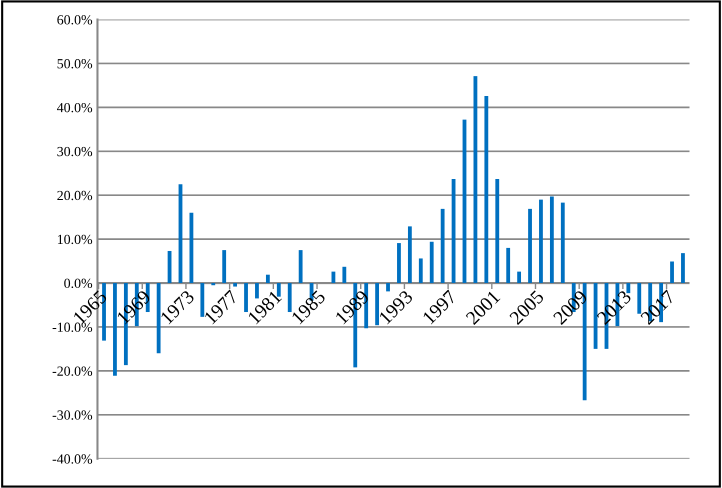 The height and width of the screenshot is (488, 722). What do you see at coordinates (72, 459) in the screenshot?
I see `y-tick-label: -40.0%` at bounding box center [72, 459].